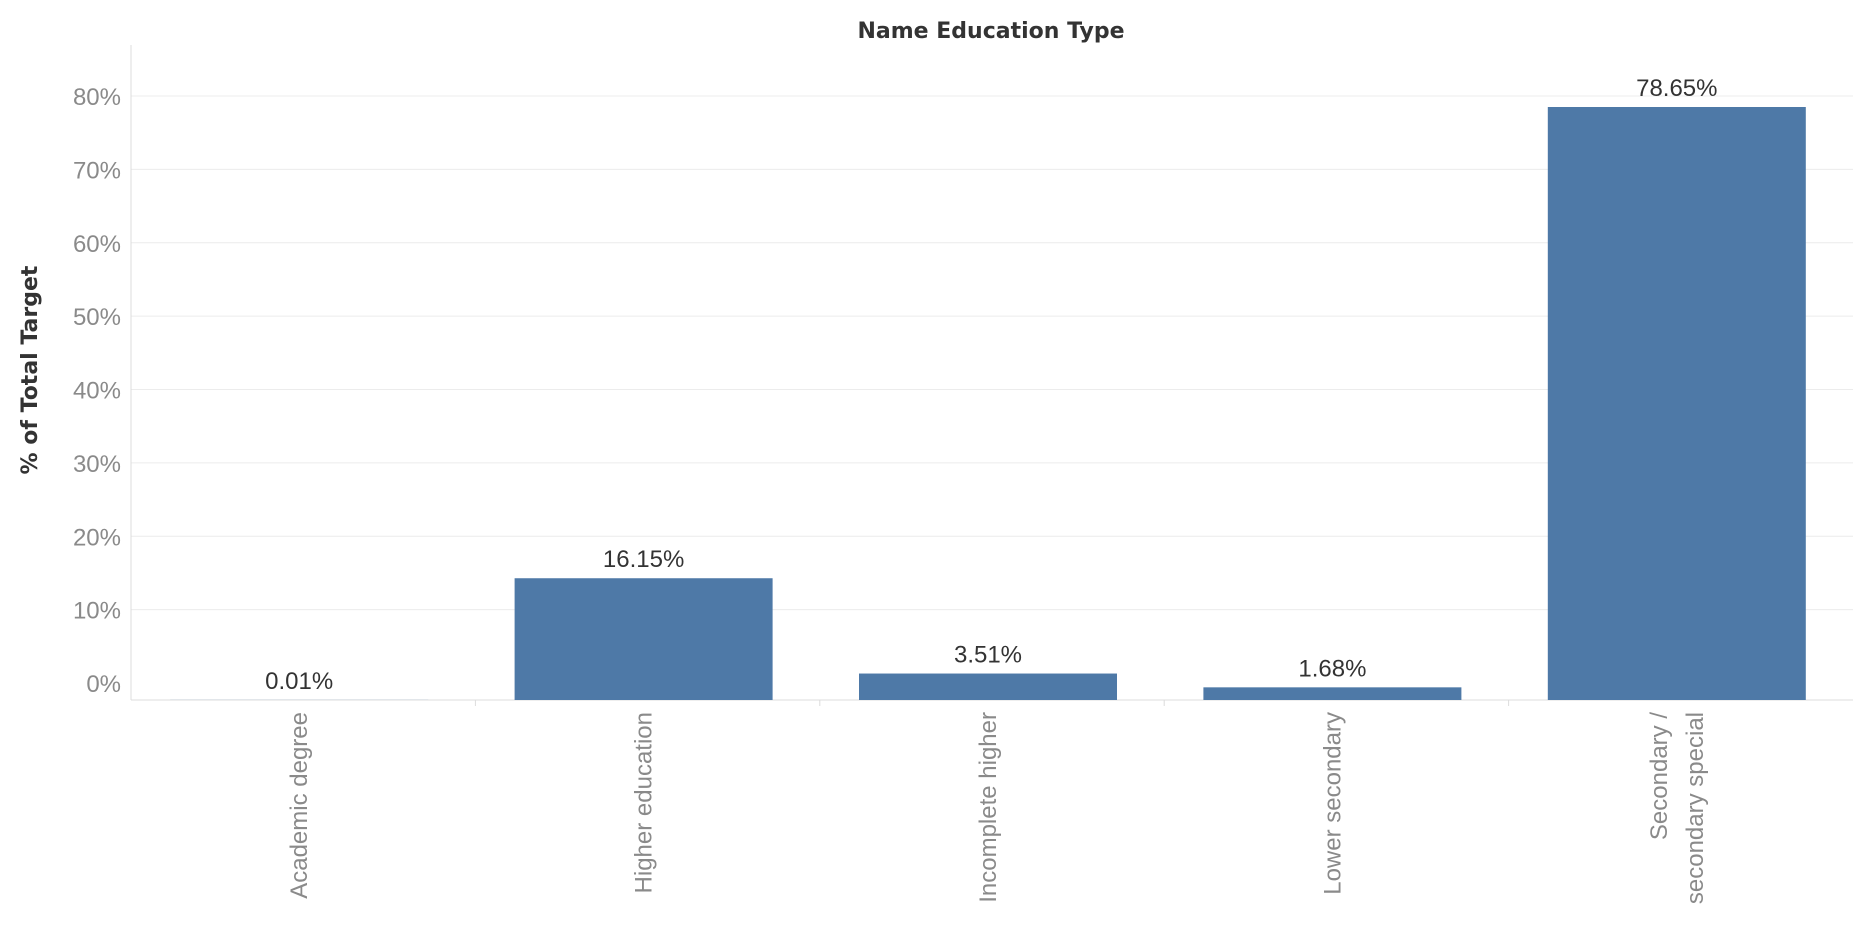 The image size is (1853, 942). What do you see at coordinates (97, 244) in the screenshot?
I see `y-tick-label: 60%` at bounding box center [97, 244].